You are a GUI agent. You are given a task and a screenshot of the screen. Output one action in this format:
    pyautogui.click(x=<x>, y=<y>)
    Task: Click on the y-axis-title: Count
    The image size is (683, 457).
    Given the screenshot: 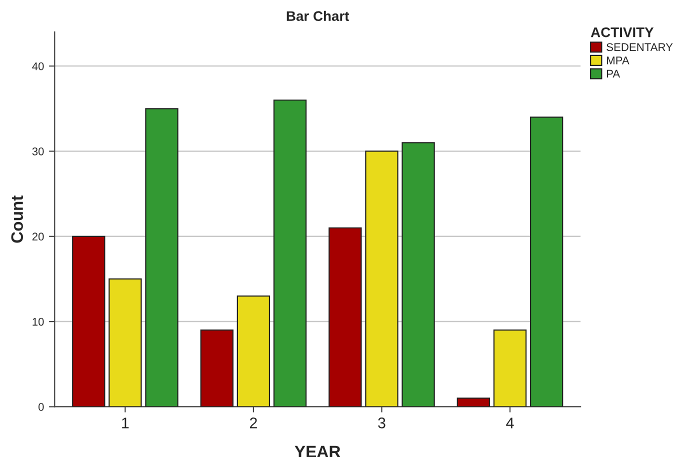 What is the action you would take?
    pyautogui.click(x=17, y=219)
    